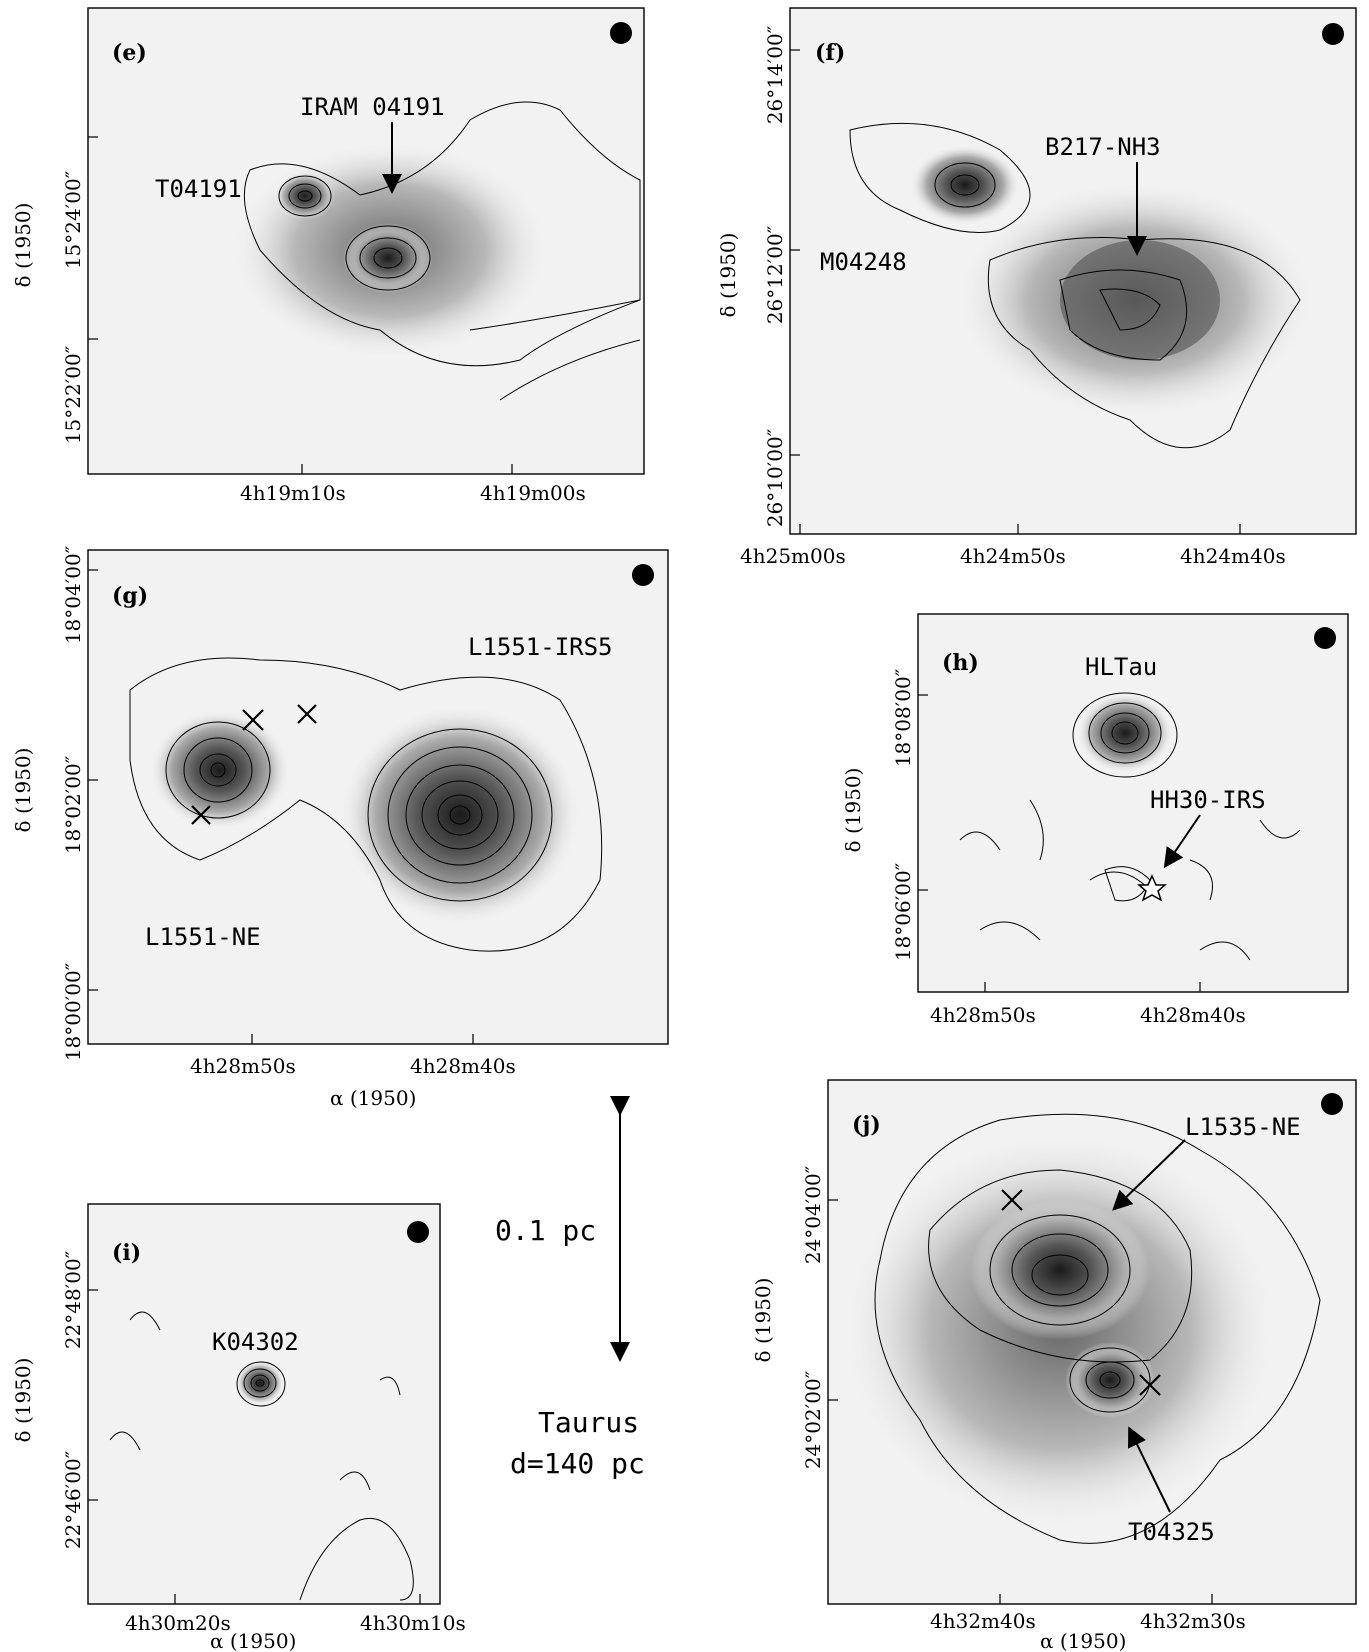 This screenshot has width=1369, height=1652. I want to click on frame-e, so click(366, 241).